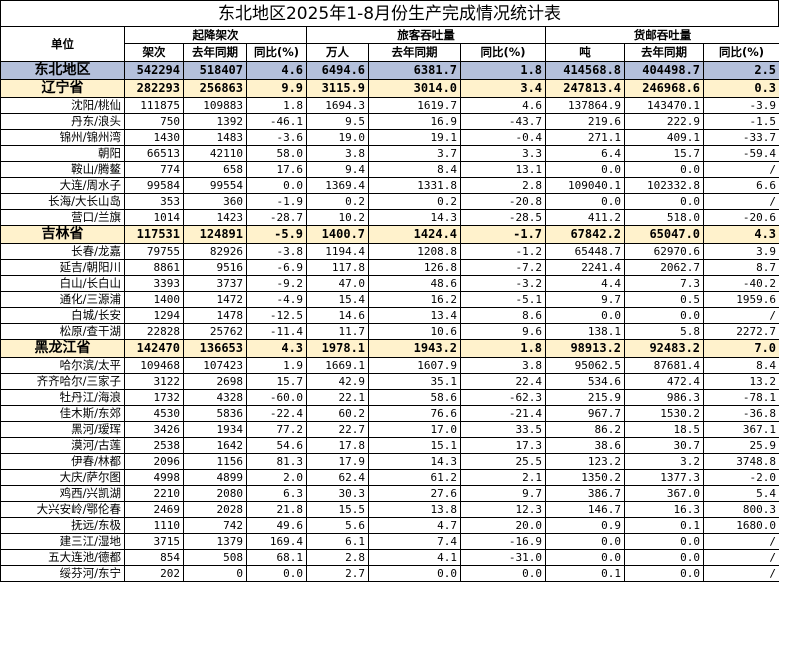  I want to click on value-cell: 1472, so click(215, 299).